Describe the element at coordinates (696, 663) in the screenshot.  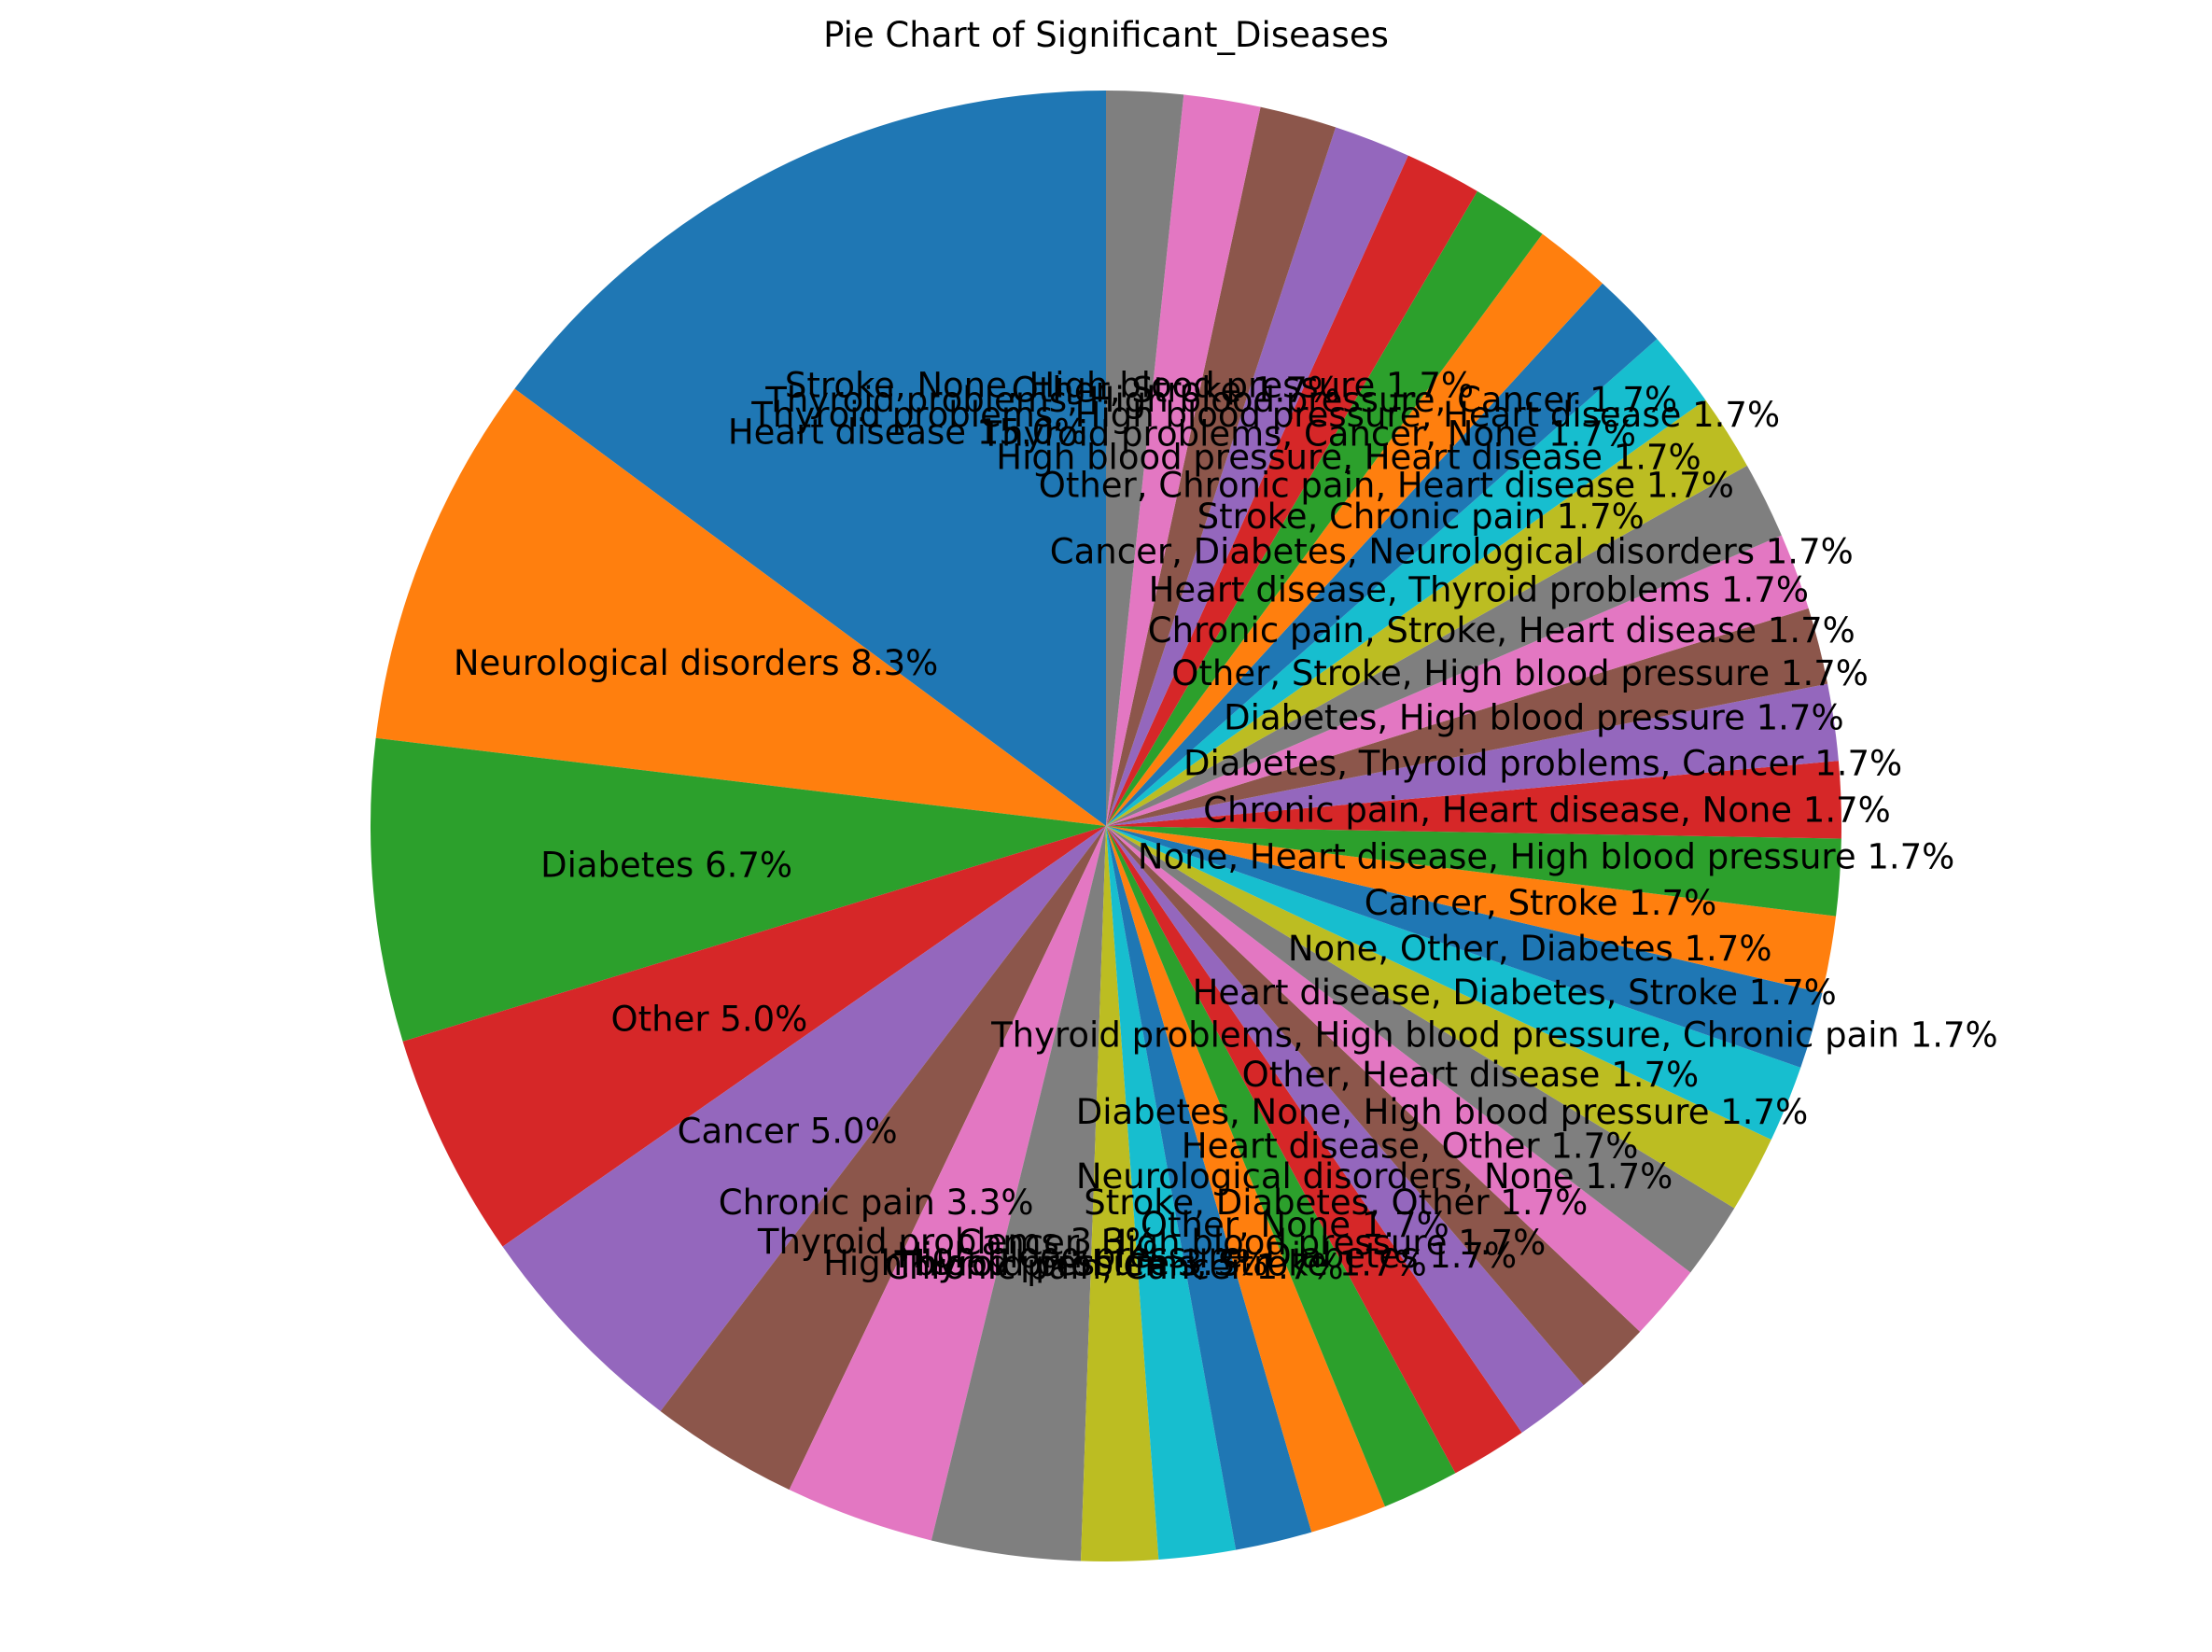
I see `pie-slice-label: Neurological disorders 8.3%` at that location.